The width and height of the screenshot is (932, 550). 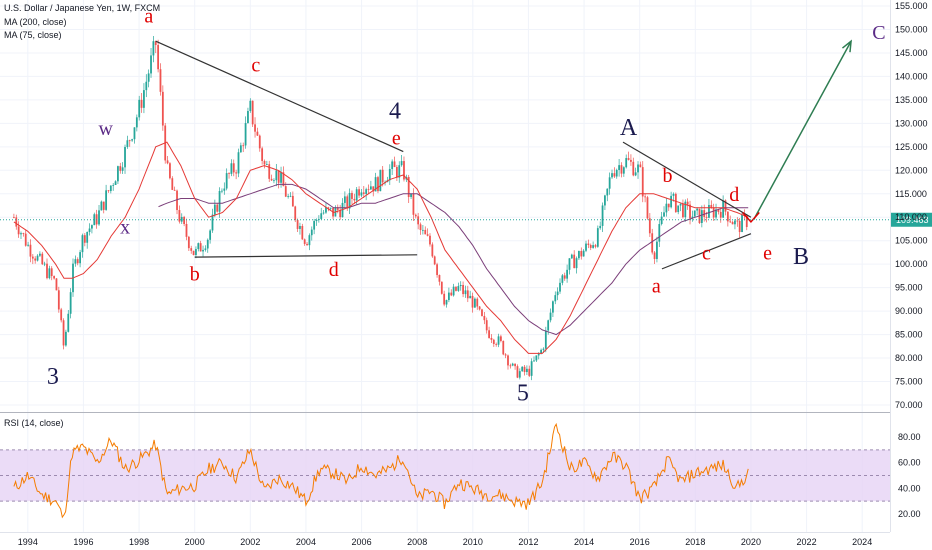 I want to click on ma200-legend: MA (200, close), so click(x=35, y=22).